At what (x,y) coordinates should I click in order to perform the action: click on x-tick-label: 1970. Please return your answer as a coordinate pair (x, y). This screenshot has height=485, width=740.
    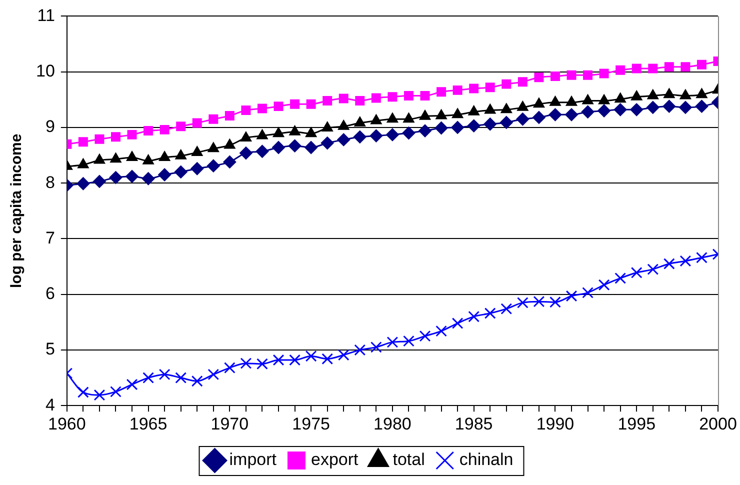
    Looking at the image, I should click on (229, 424).